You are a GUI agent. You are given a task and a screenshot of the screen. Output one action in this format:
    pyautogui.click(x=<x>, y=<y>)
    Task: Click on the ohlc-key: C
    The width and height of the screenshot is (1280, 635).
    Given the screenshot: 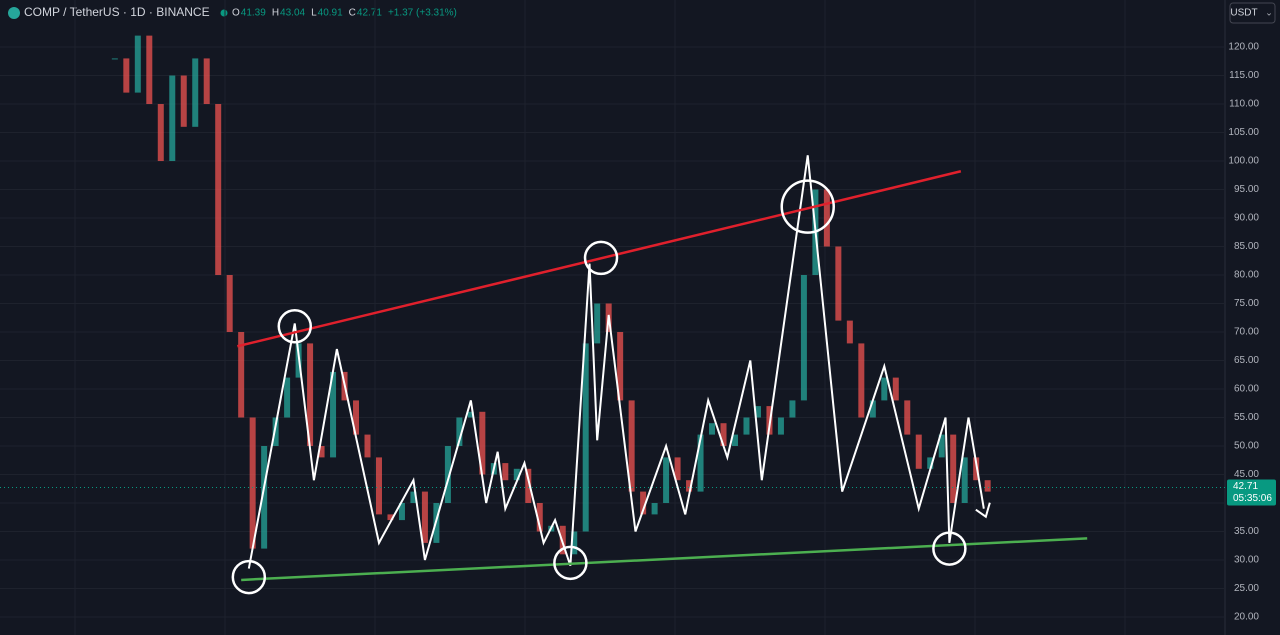 What is the action you would take?
    pyautogui.click(x=352, y=13)
    